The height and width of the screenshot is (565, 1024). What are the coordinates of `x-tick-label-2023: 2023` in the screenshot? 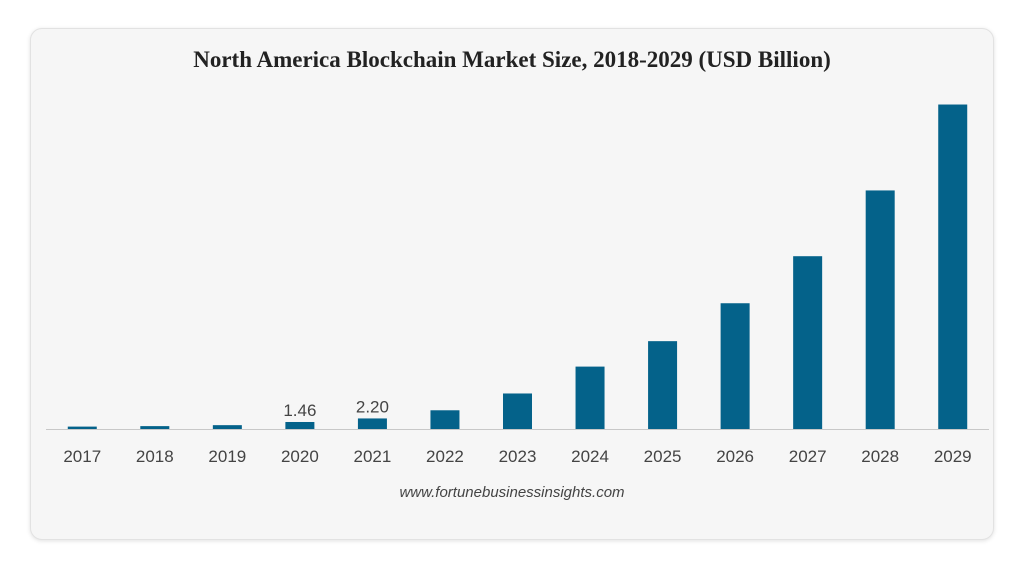 It's located at (518, 456).